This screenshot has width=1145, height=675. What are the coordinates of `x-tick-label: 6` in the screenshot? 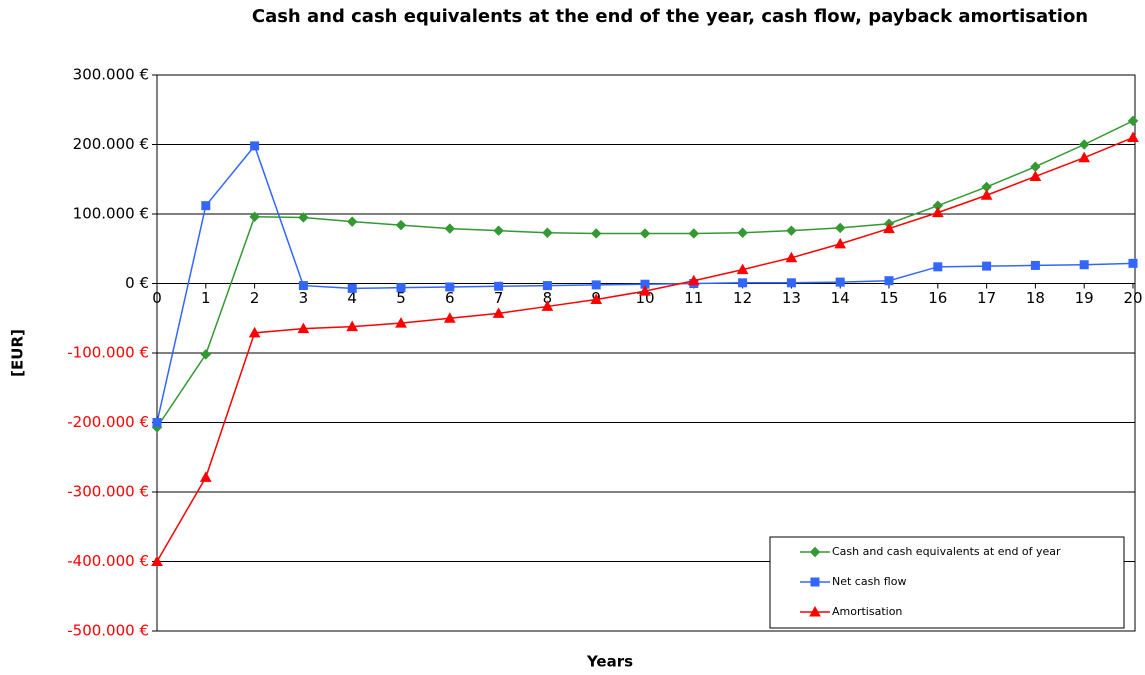 It's located at (450, 298).